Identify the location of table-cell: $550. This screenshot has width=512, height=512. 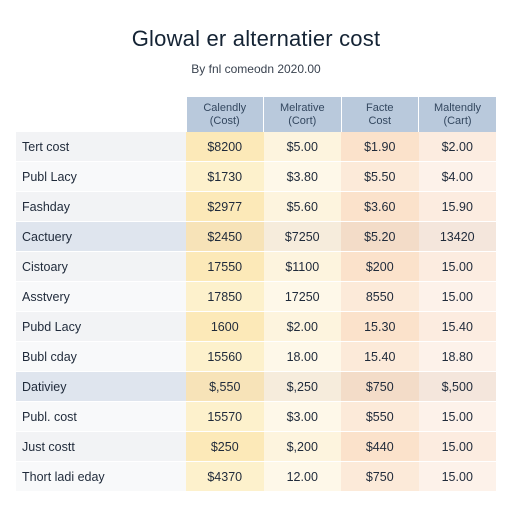
(380, 416).